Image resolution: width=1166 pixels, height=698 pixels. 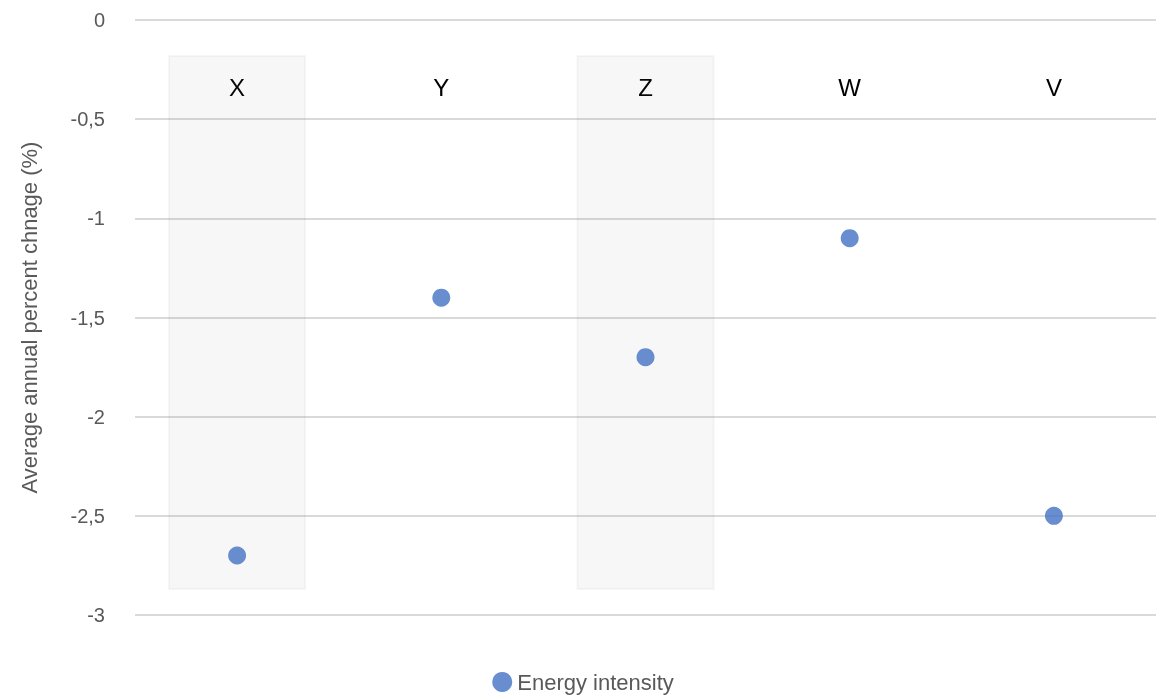 What do you see at coordinates (87, 515) in the screenshot?
I see `y-tick-label: -2,5` at bounding box center [87, 515].